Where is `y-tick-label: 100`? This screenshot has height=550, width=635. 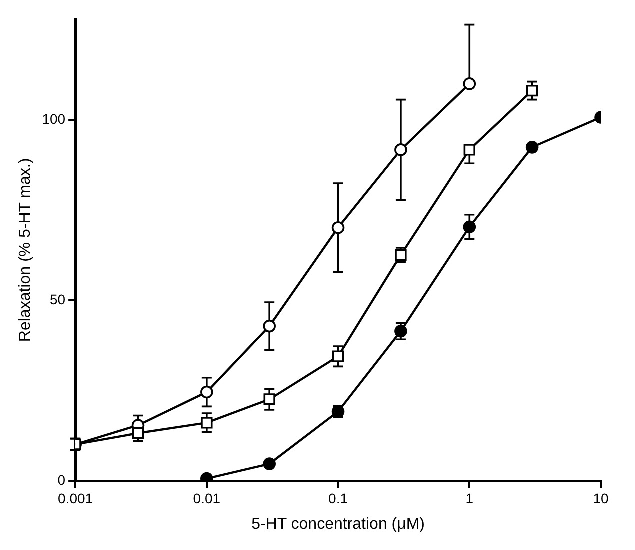
y-tick-label: 100 is located at coordinates (54, 119).